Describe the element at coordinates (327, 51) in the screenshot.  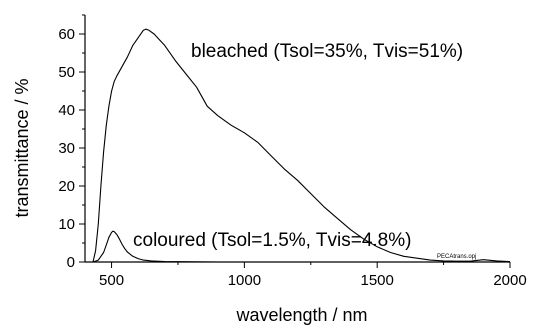
I see `annotation-bleached: bleached (Tsol=35%, Tvis=51%)` at that location.